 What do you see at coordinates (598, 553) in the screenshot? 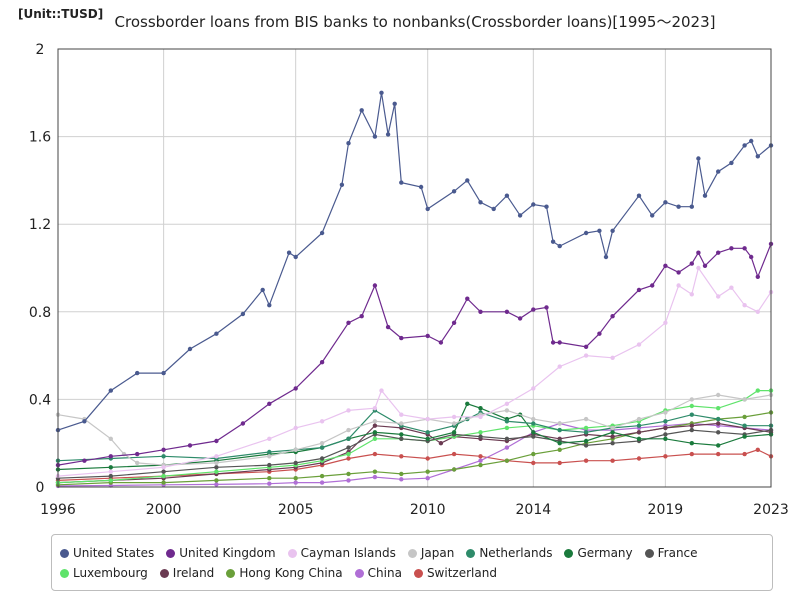
I see `legend-item: Germany` at bounding box center [598, 553].